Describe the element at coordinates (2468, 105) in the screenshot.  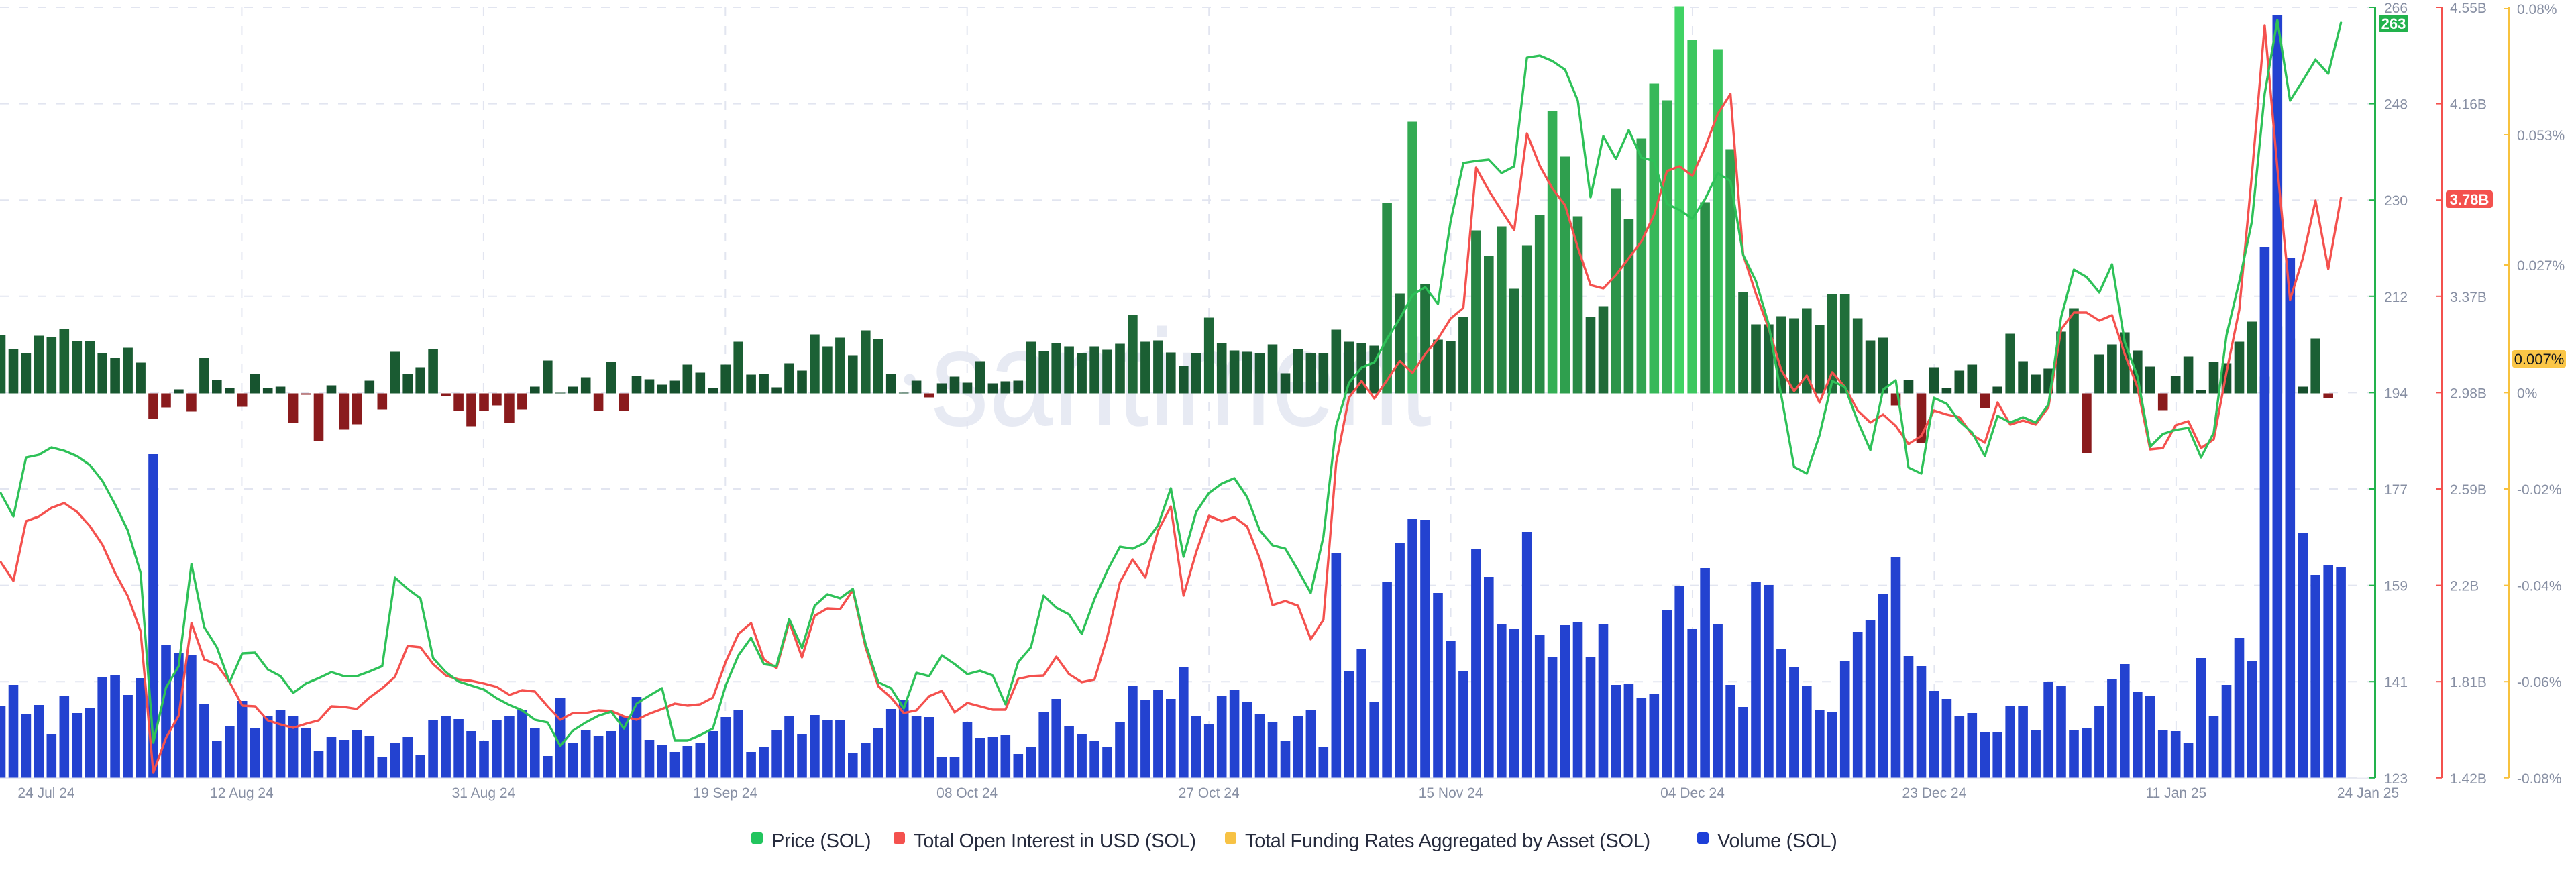
I see `svg-text: 4.16B` at that location.